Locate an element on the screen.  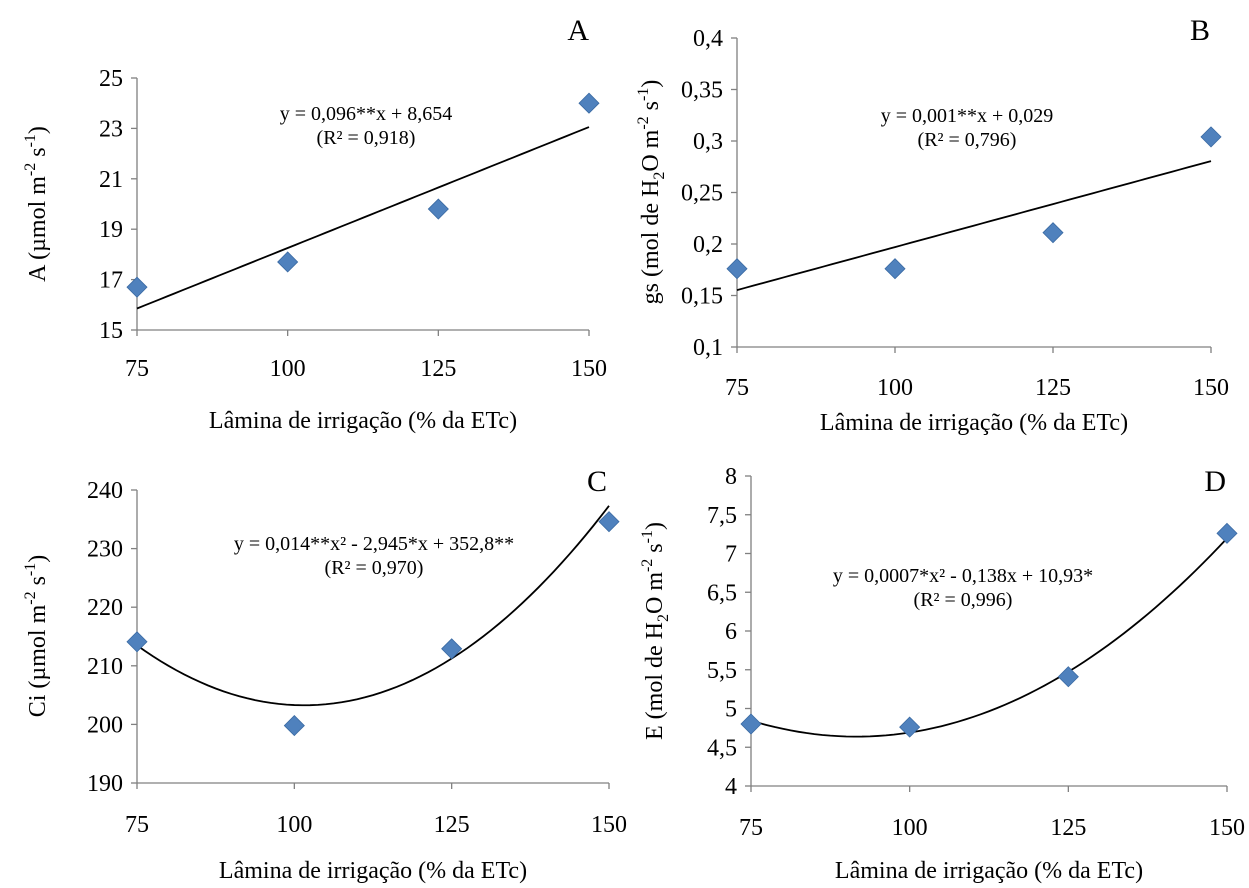
r-squared-label: (R² = 0,918) is located at coordinates (366, 138).